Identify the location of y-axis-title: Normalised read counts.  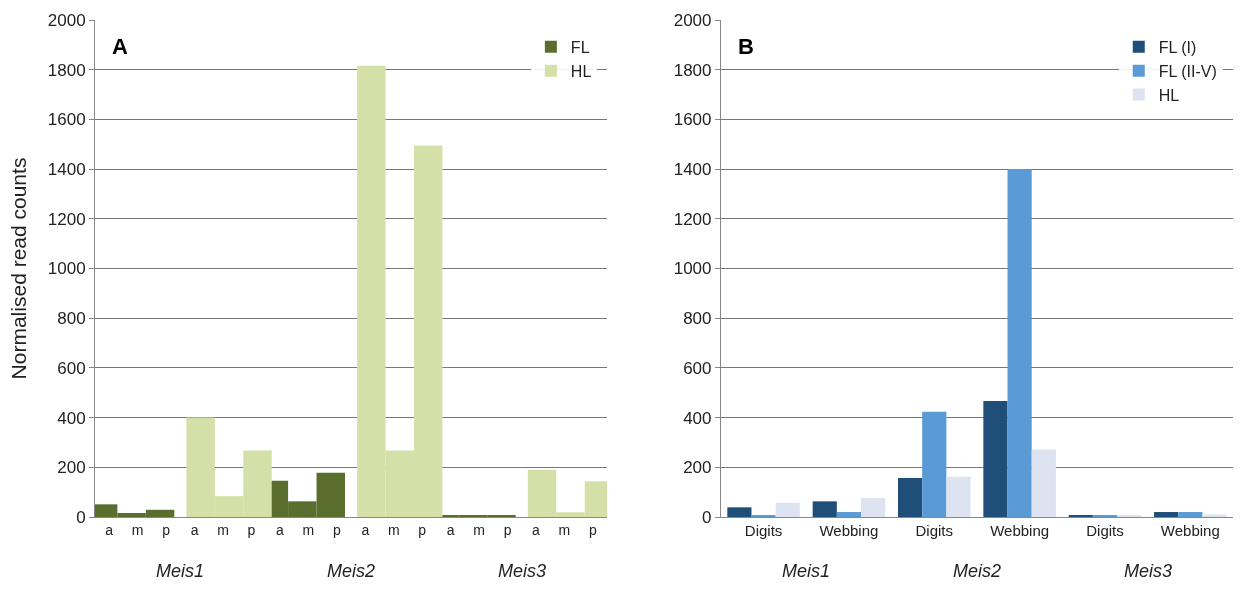
(18, 268).